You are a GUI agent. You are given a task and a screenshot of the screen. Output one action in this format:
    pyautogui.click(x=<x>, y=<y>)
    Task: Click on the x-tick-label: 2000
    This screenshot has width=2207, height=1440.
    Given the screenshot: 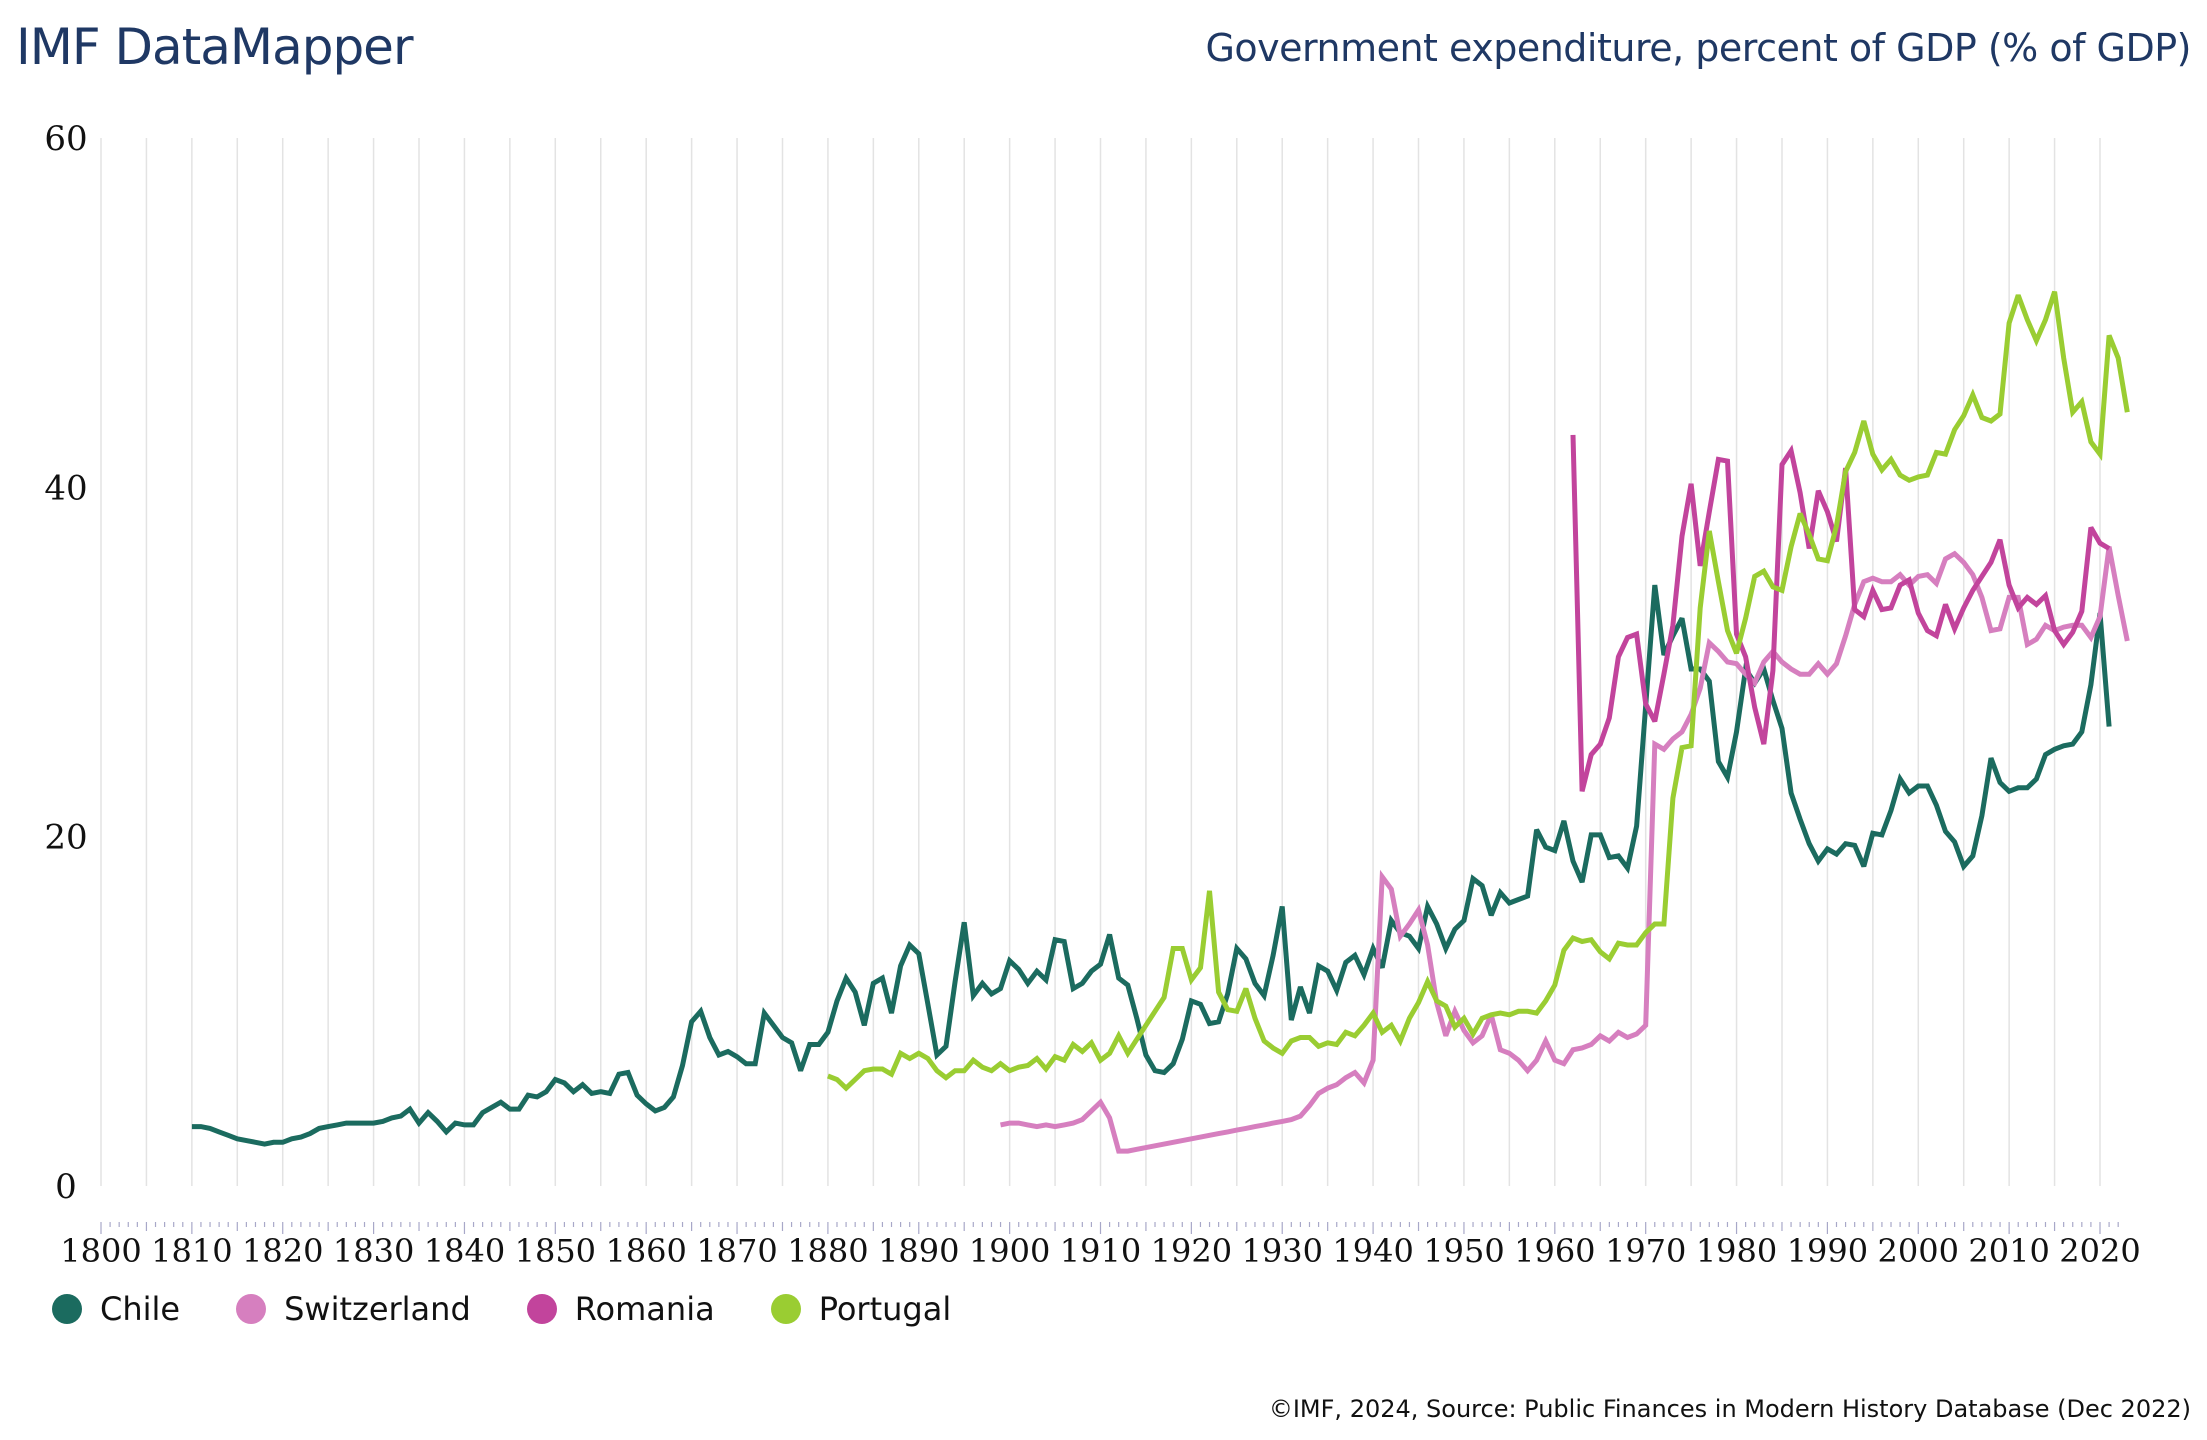 What is the action you would take?
    pyautogui.click(x=1918, y=1251)
    